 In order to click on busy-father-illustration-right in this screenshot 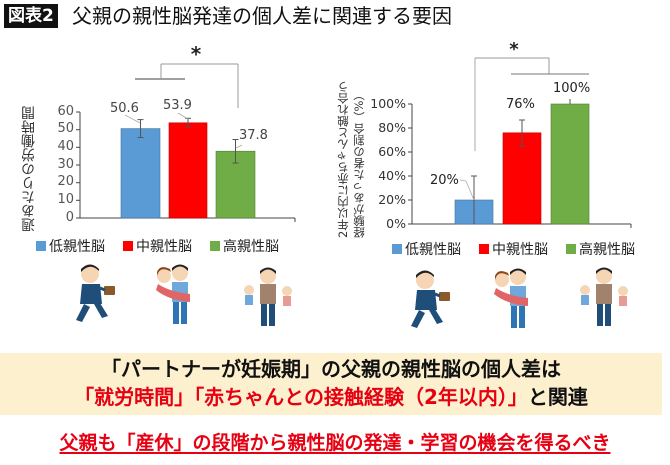, I will do `click(430, 299)`.